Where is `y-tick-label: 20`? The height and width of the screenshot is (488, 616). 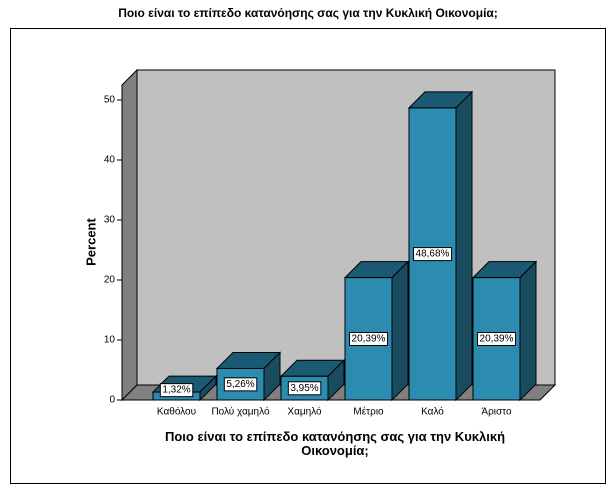 y-tick-label: 20 is located at coordinates (110, 280).